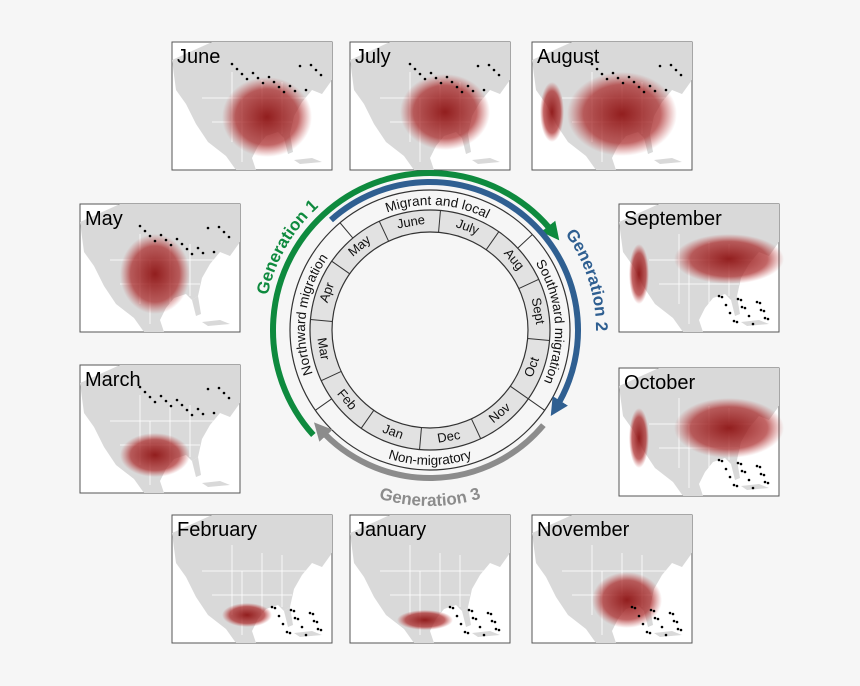  I want to click on ring-month: Jan, so click(393, 431).